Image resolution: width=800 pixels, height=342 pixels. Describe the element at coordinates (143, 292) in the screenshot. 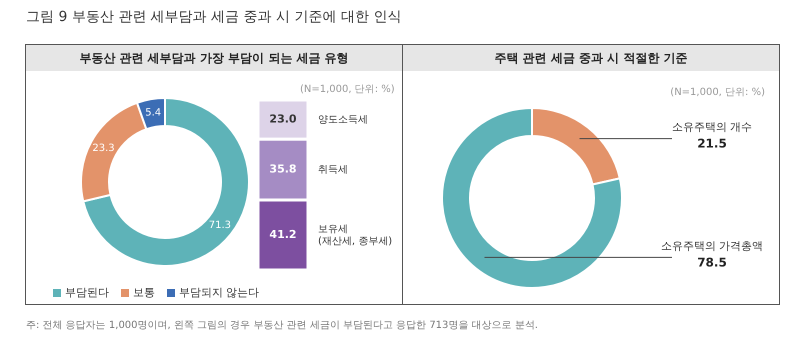

I see `legend-label: 보통` at that location.